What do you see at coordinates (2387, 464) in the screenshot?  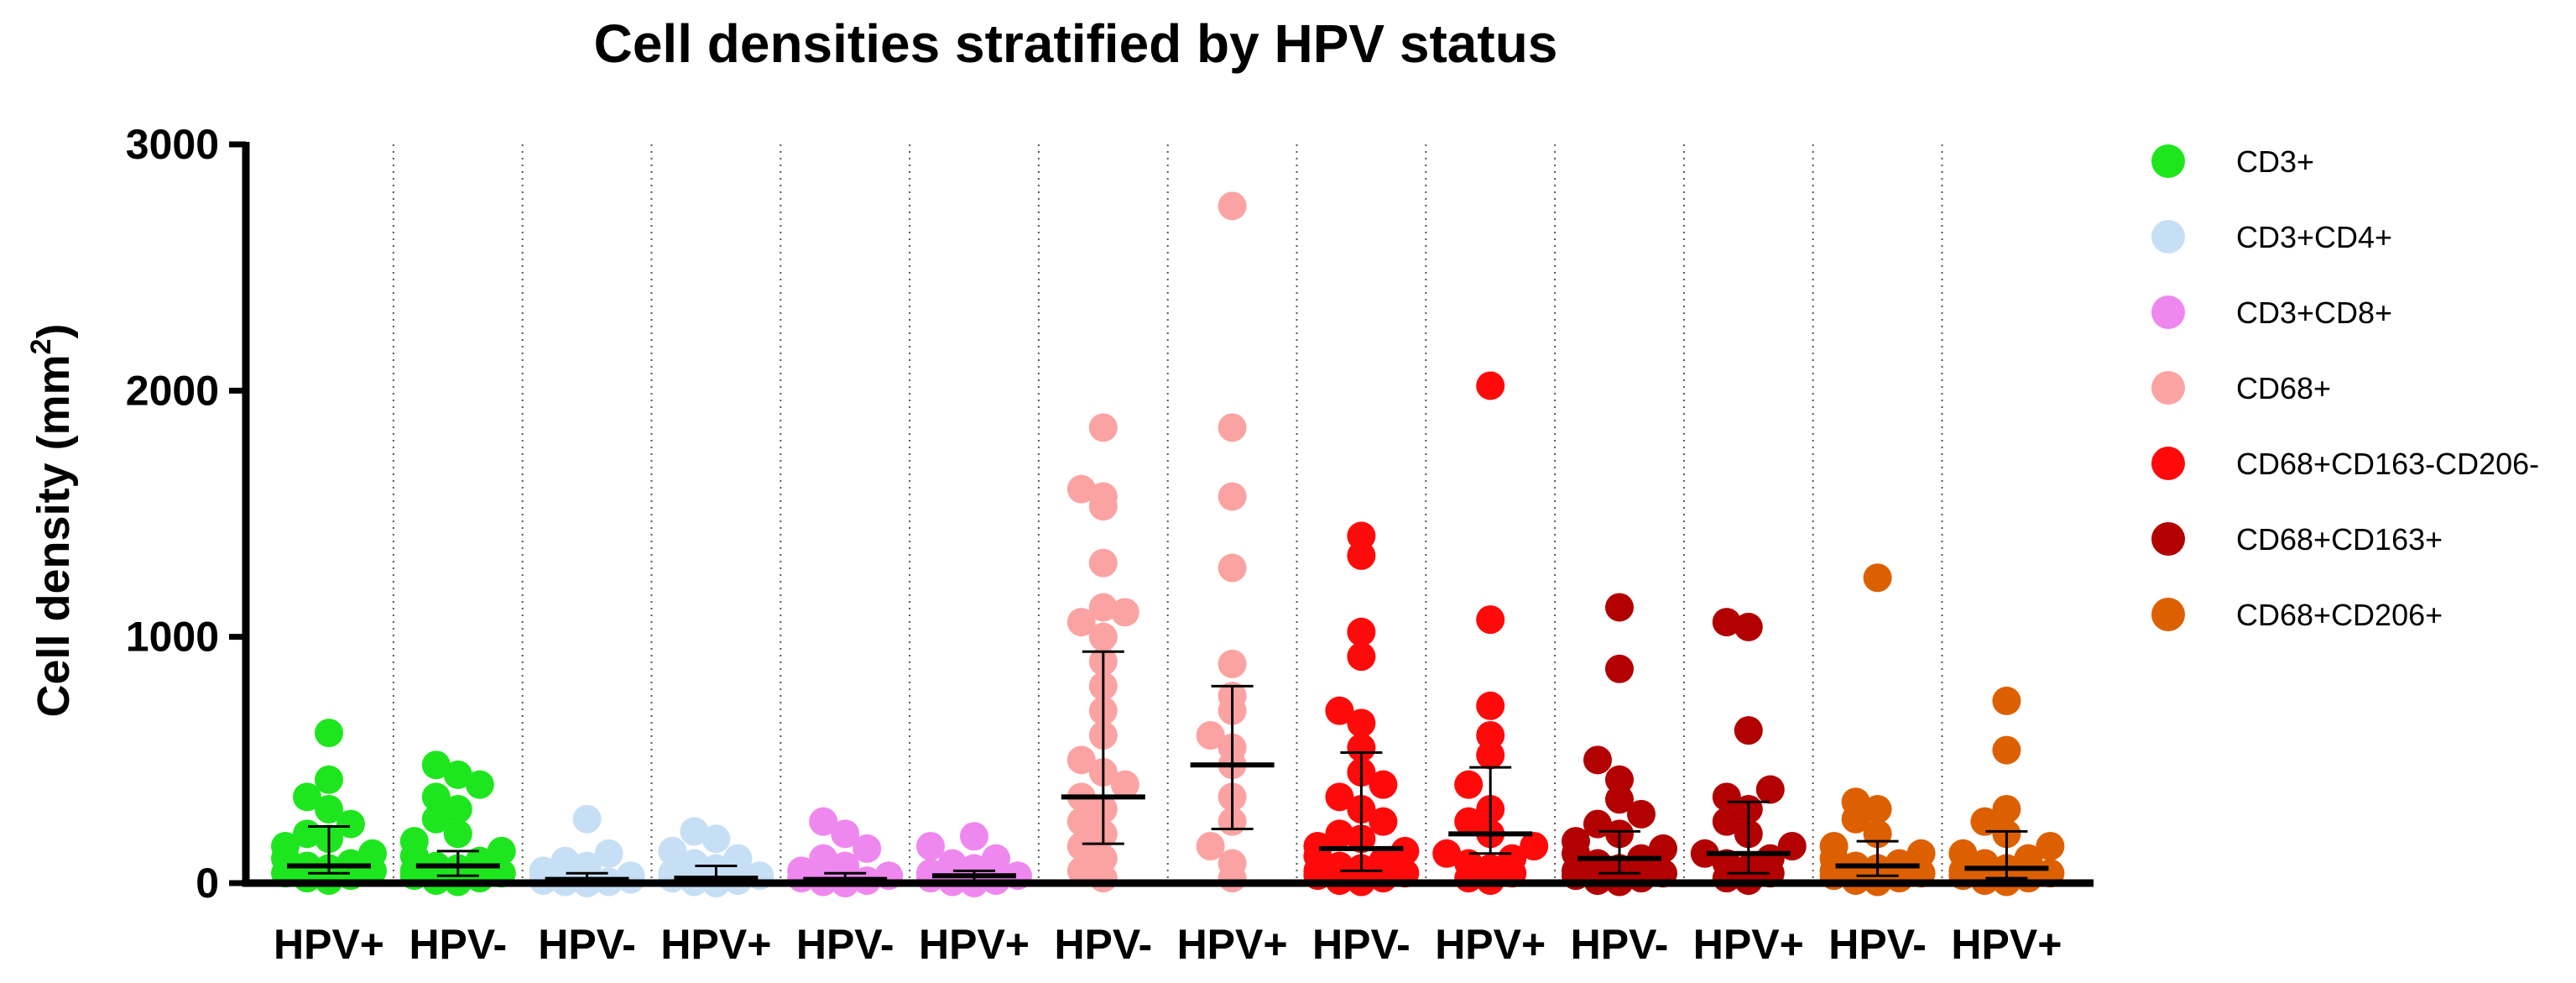 I see `legend-label: CD68+CD163-CD206-` at bounding box center [2387, 464].